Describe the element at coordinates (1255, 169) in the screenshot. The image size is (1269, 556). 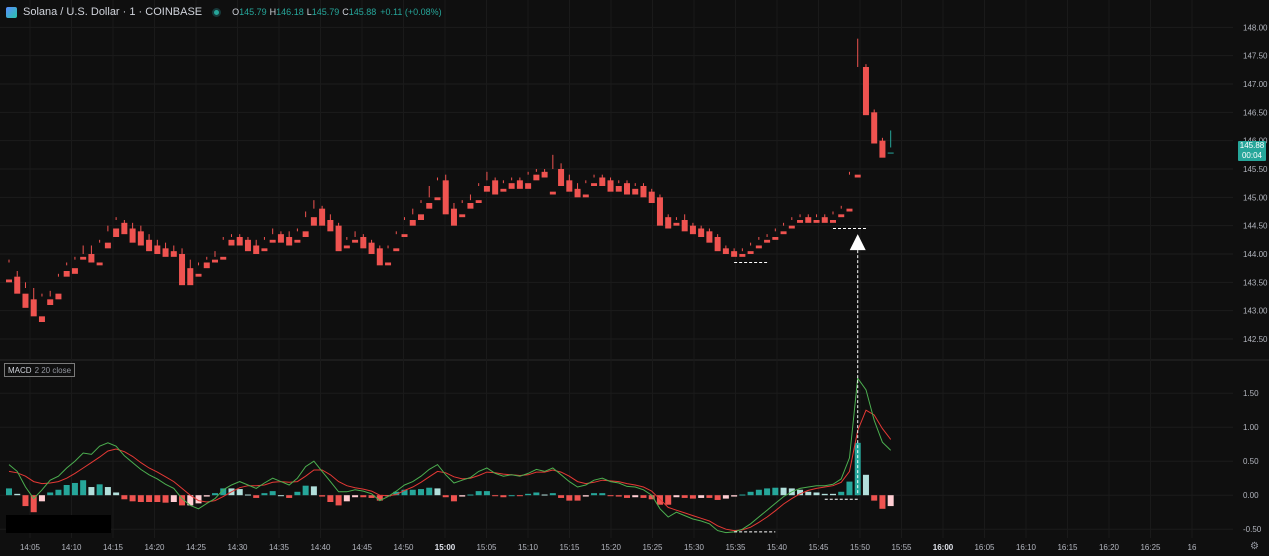
I see `price-tick-label: 145.50` at that location.